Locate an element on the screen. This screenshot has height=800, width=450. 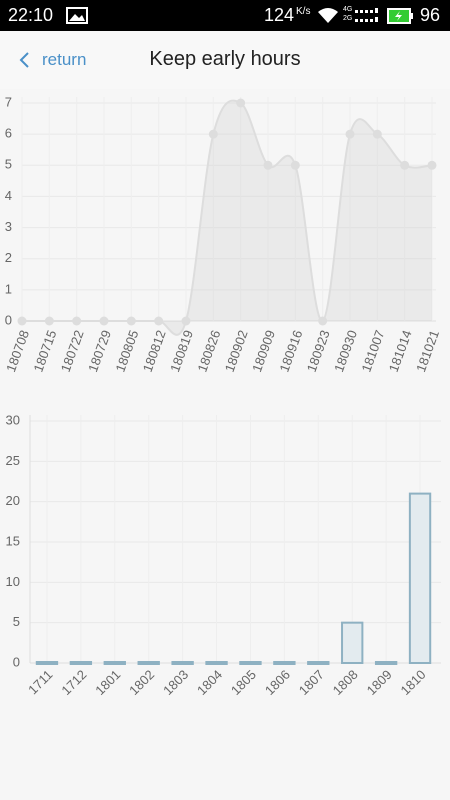
y-tick-label: 4 is located at coordinates (8, 195).